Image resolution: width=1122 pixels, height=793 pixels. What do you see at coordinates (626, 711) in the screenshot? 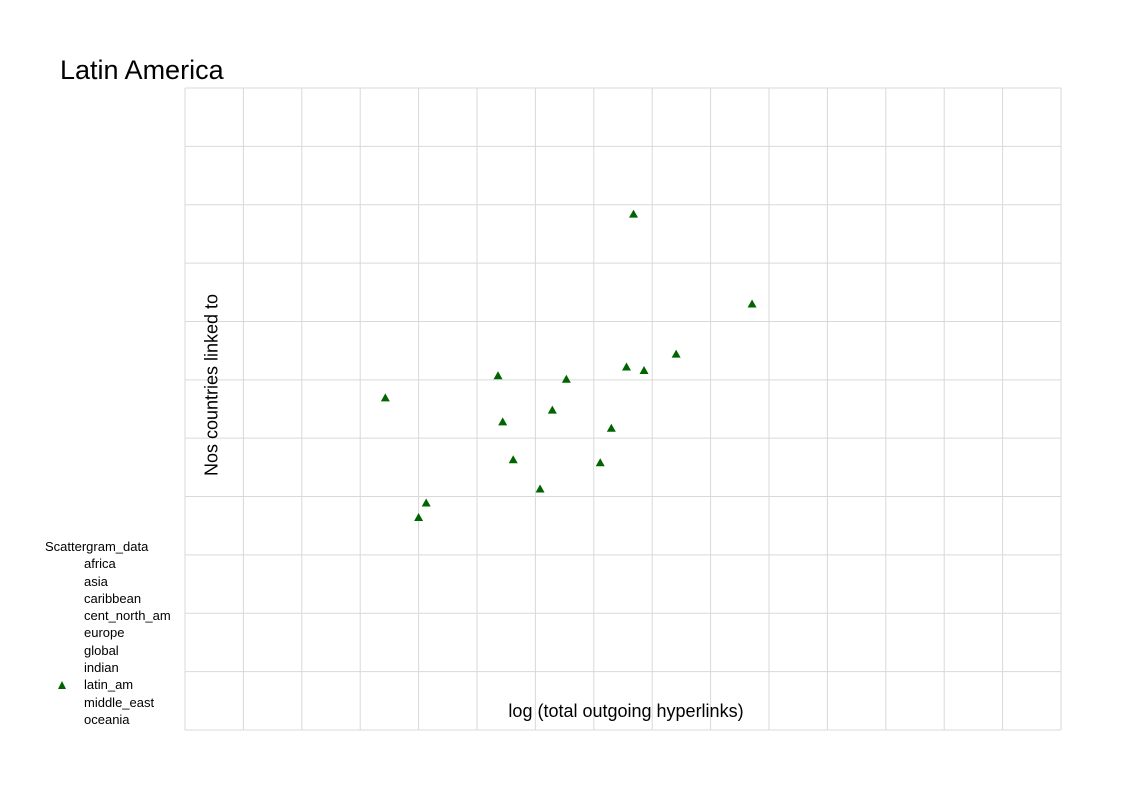
I see `x-axis-label: log (total outgoing hyperlinks)` at bounding box center [626, 711].